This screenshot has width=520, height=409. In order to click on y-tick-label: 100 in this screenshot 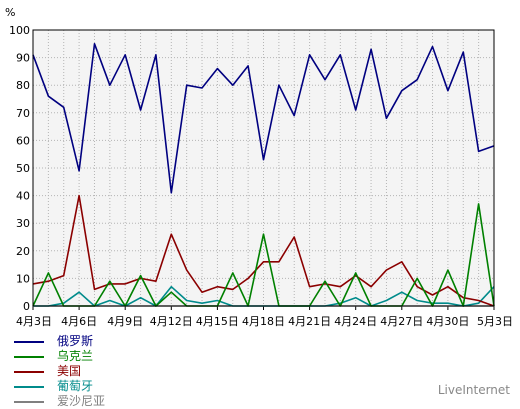, I will do `click(19, 30)`.